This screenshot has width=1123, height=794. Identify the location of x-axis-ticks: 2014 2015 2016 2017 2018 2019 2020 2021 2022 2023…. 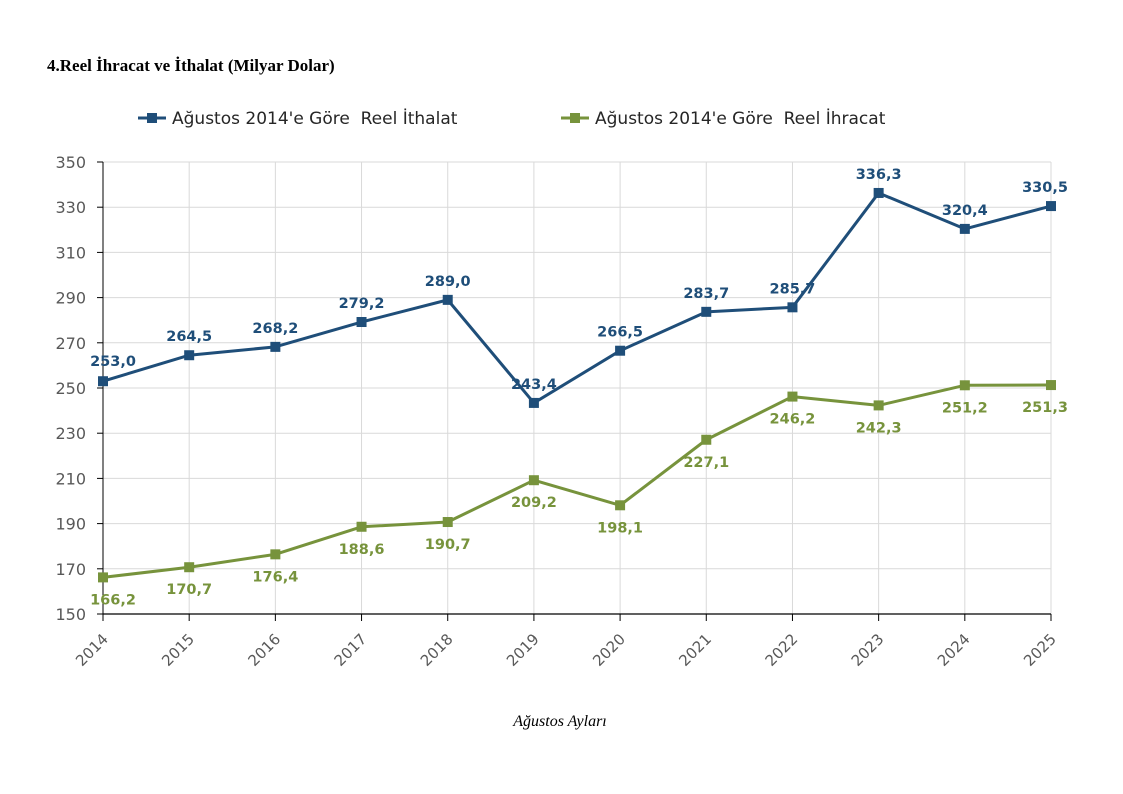
(566, 650).